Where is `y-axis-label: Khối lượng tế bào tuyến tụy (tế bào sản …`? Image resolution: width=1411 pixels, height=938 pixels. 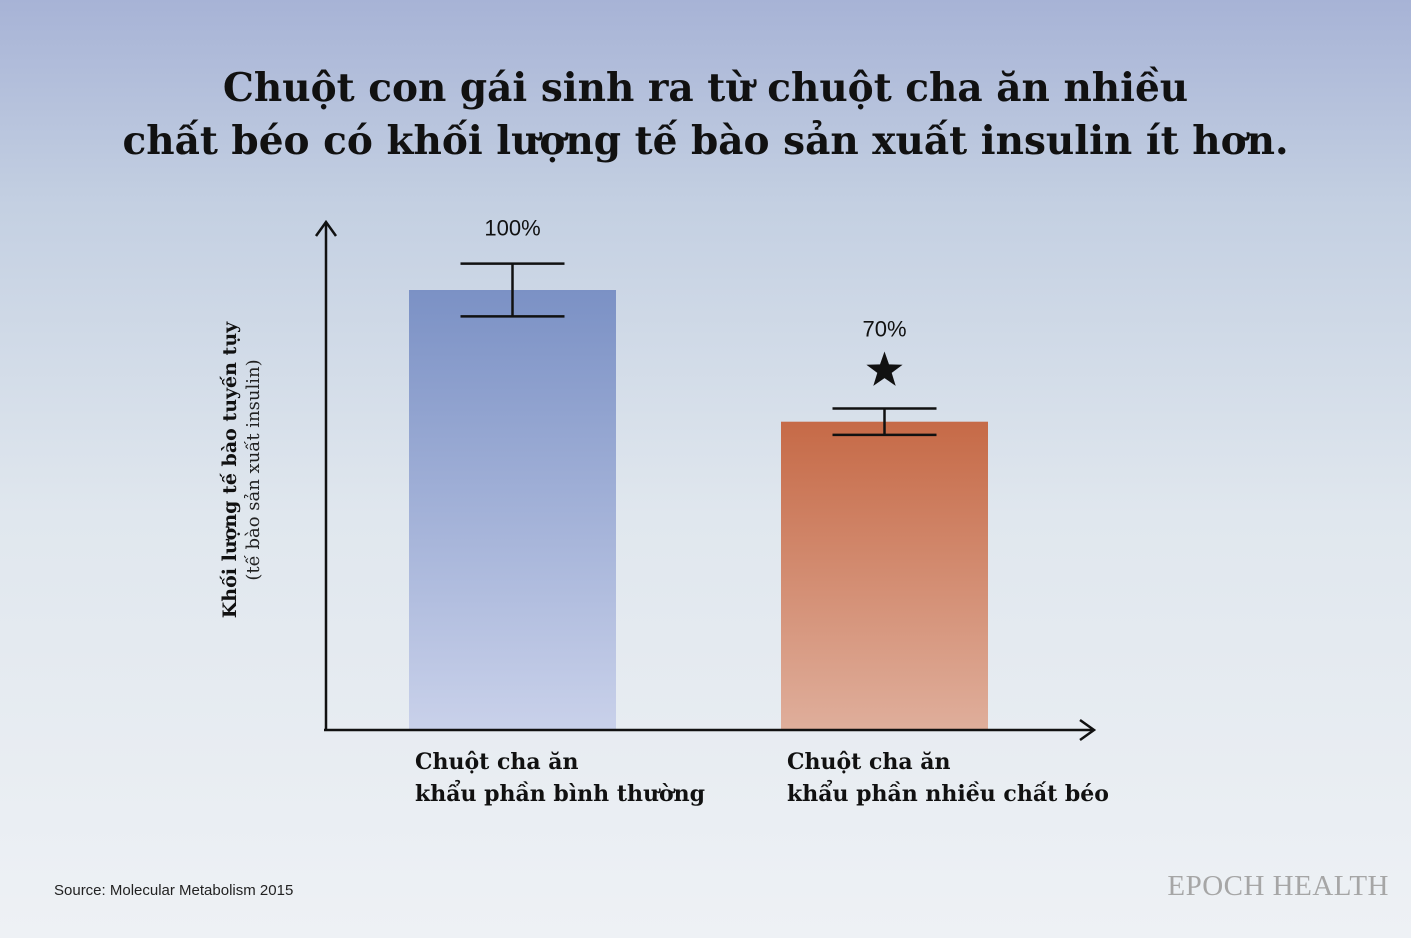 y-axis-label: Khối lượng tế bào tuyến tụy (tế bào sản … is located at coordinates (242, 470).